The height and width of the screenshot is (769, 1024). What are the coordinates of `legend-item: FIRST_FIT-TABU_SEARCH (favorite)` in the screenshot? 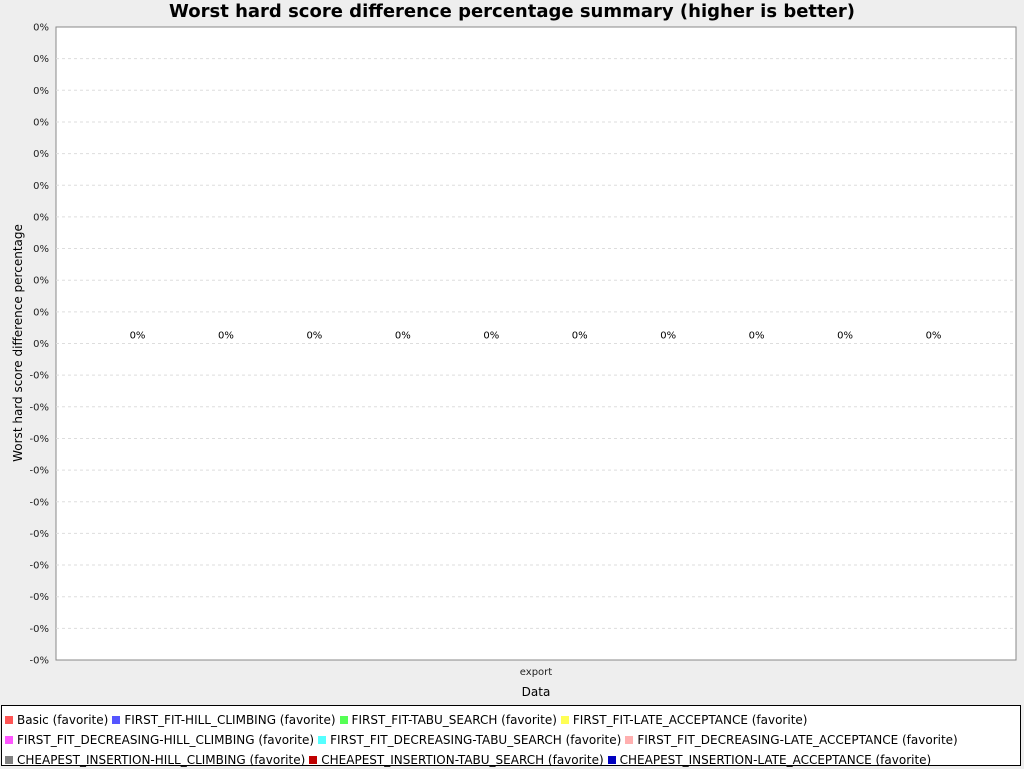 It's located at (448, 720).